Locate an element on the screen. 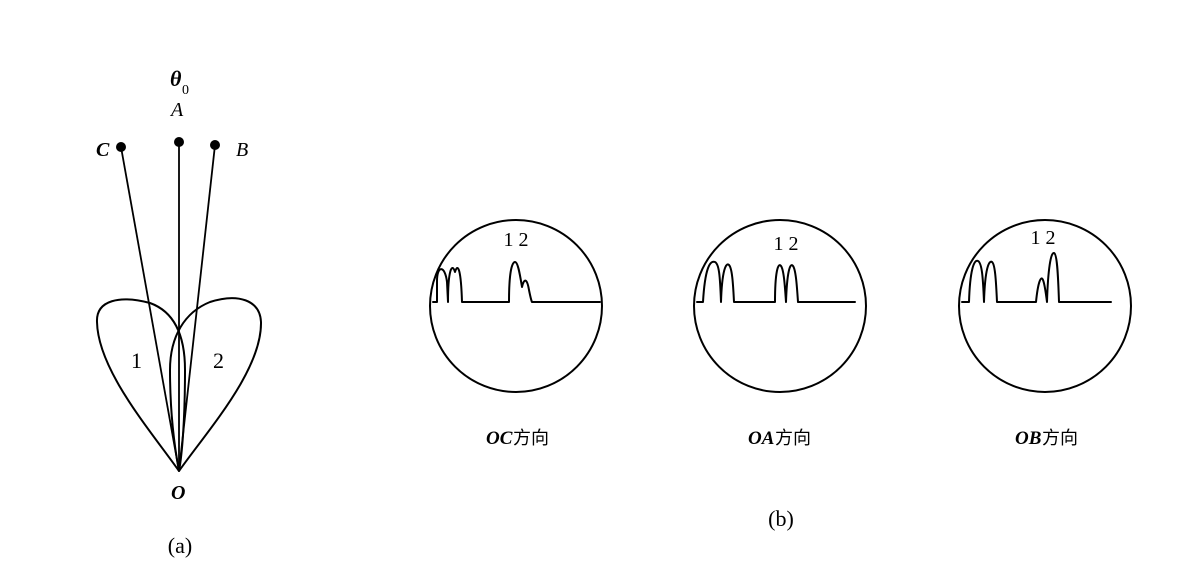 The width and height of the screenshot is (1189, 565). direction-letters: OA is located at coordinates (761, 438).